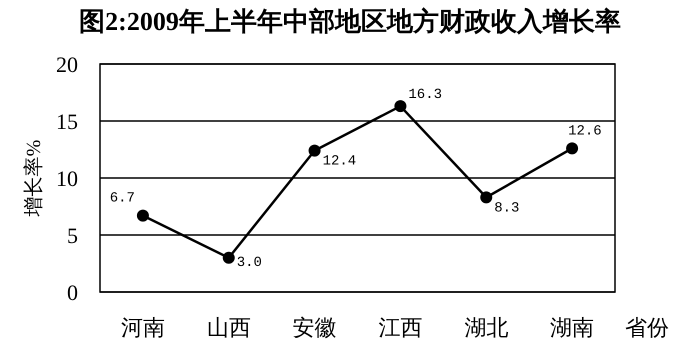  I want to click on chart-title: 图2:2009年上半年中部地区地方财政收入增长率, so click(350, 21).